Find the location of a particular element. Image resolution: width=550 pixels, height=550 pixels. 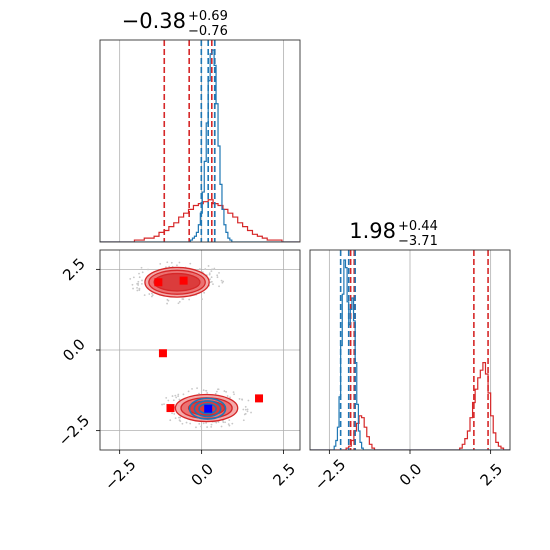

topLeft-title-minus: −0.76 is located at coordinates (208, 31).